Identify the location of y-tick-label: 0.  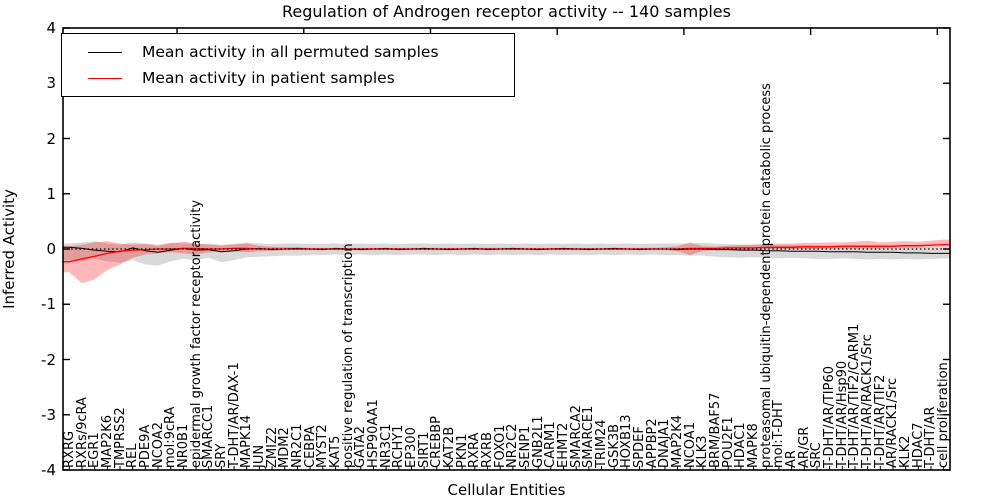
(51, 249).